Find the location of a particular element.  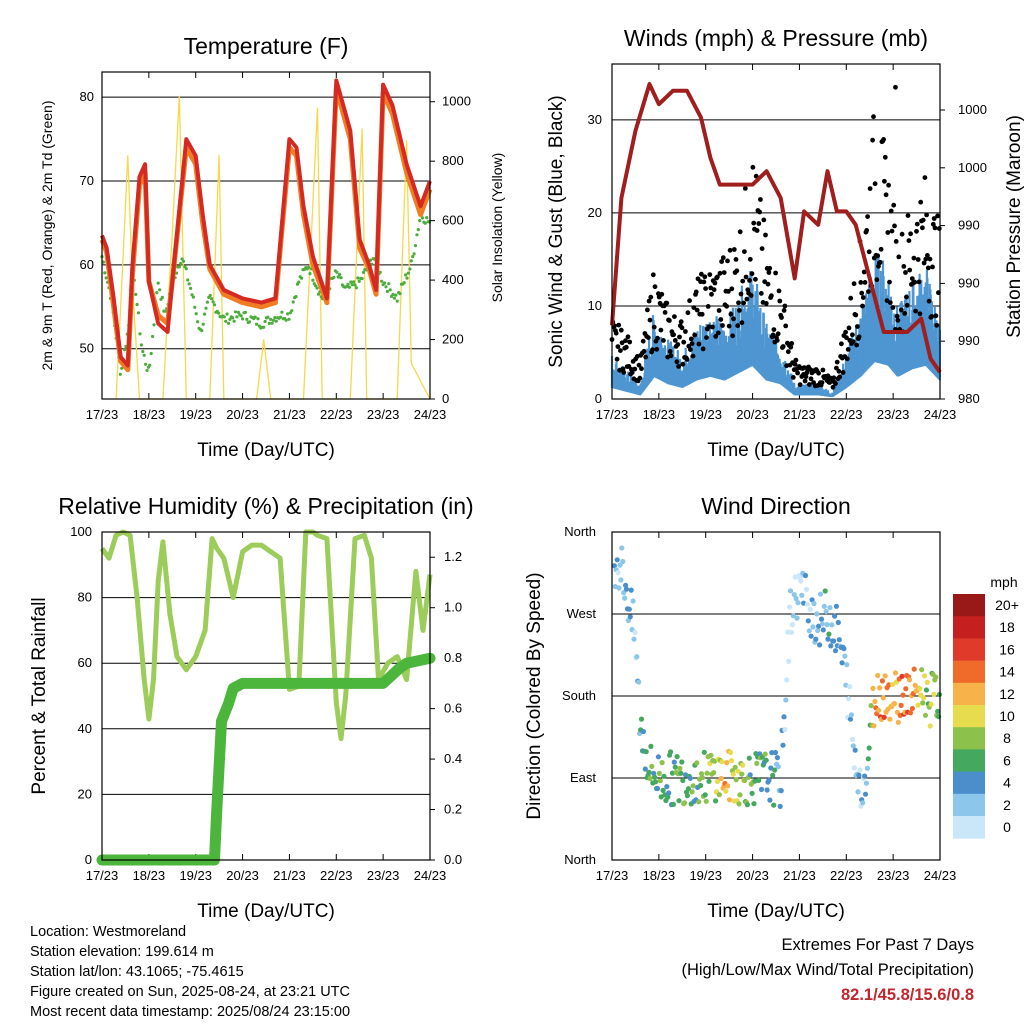

rh-y-tick-label: 80 is located at coordinates (85, 597).